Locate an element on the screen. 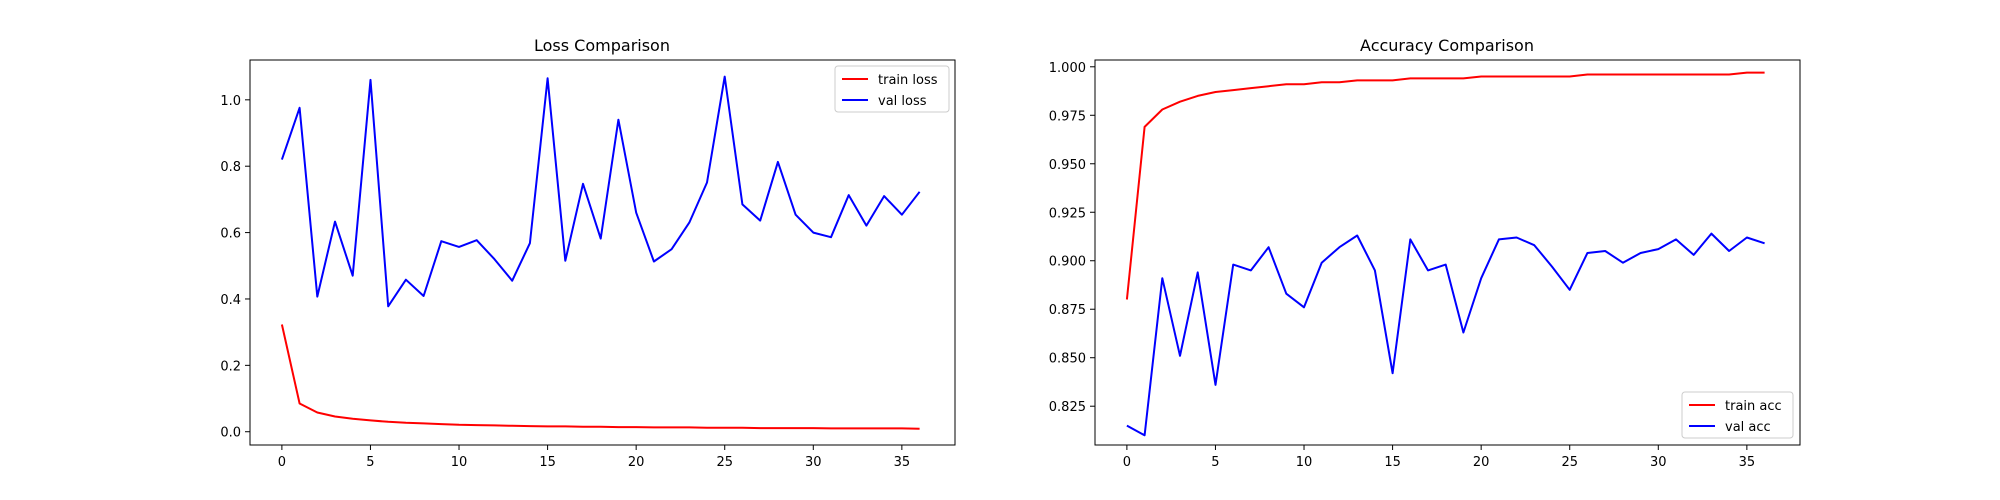 The height and width of the screenshot is (500, 2000). y-tick-label: 0.4 is located at coordinates (230, 300).